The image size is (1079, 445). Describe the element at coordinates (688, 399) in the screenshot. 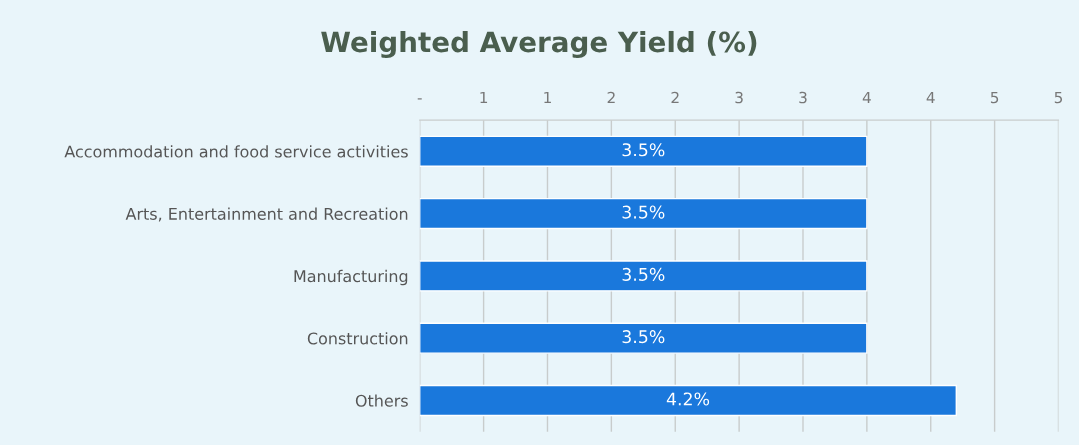

I see `data-label: 4.2%` at that location.